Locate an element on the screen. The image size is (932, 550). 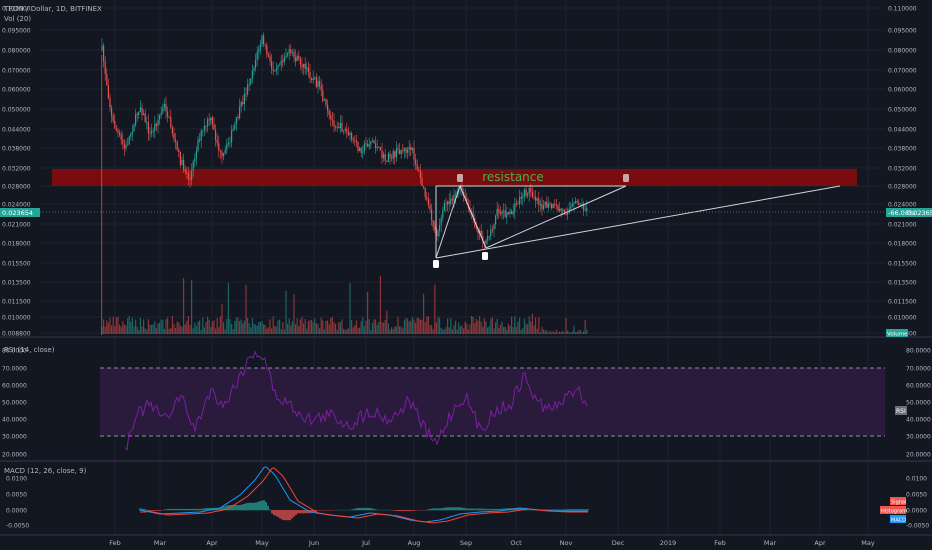
left-price-tick-label: 0.015500 is located at coordinates (16, 264).